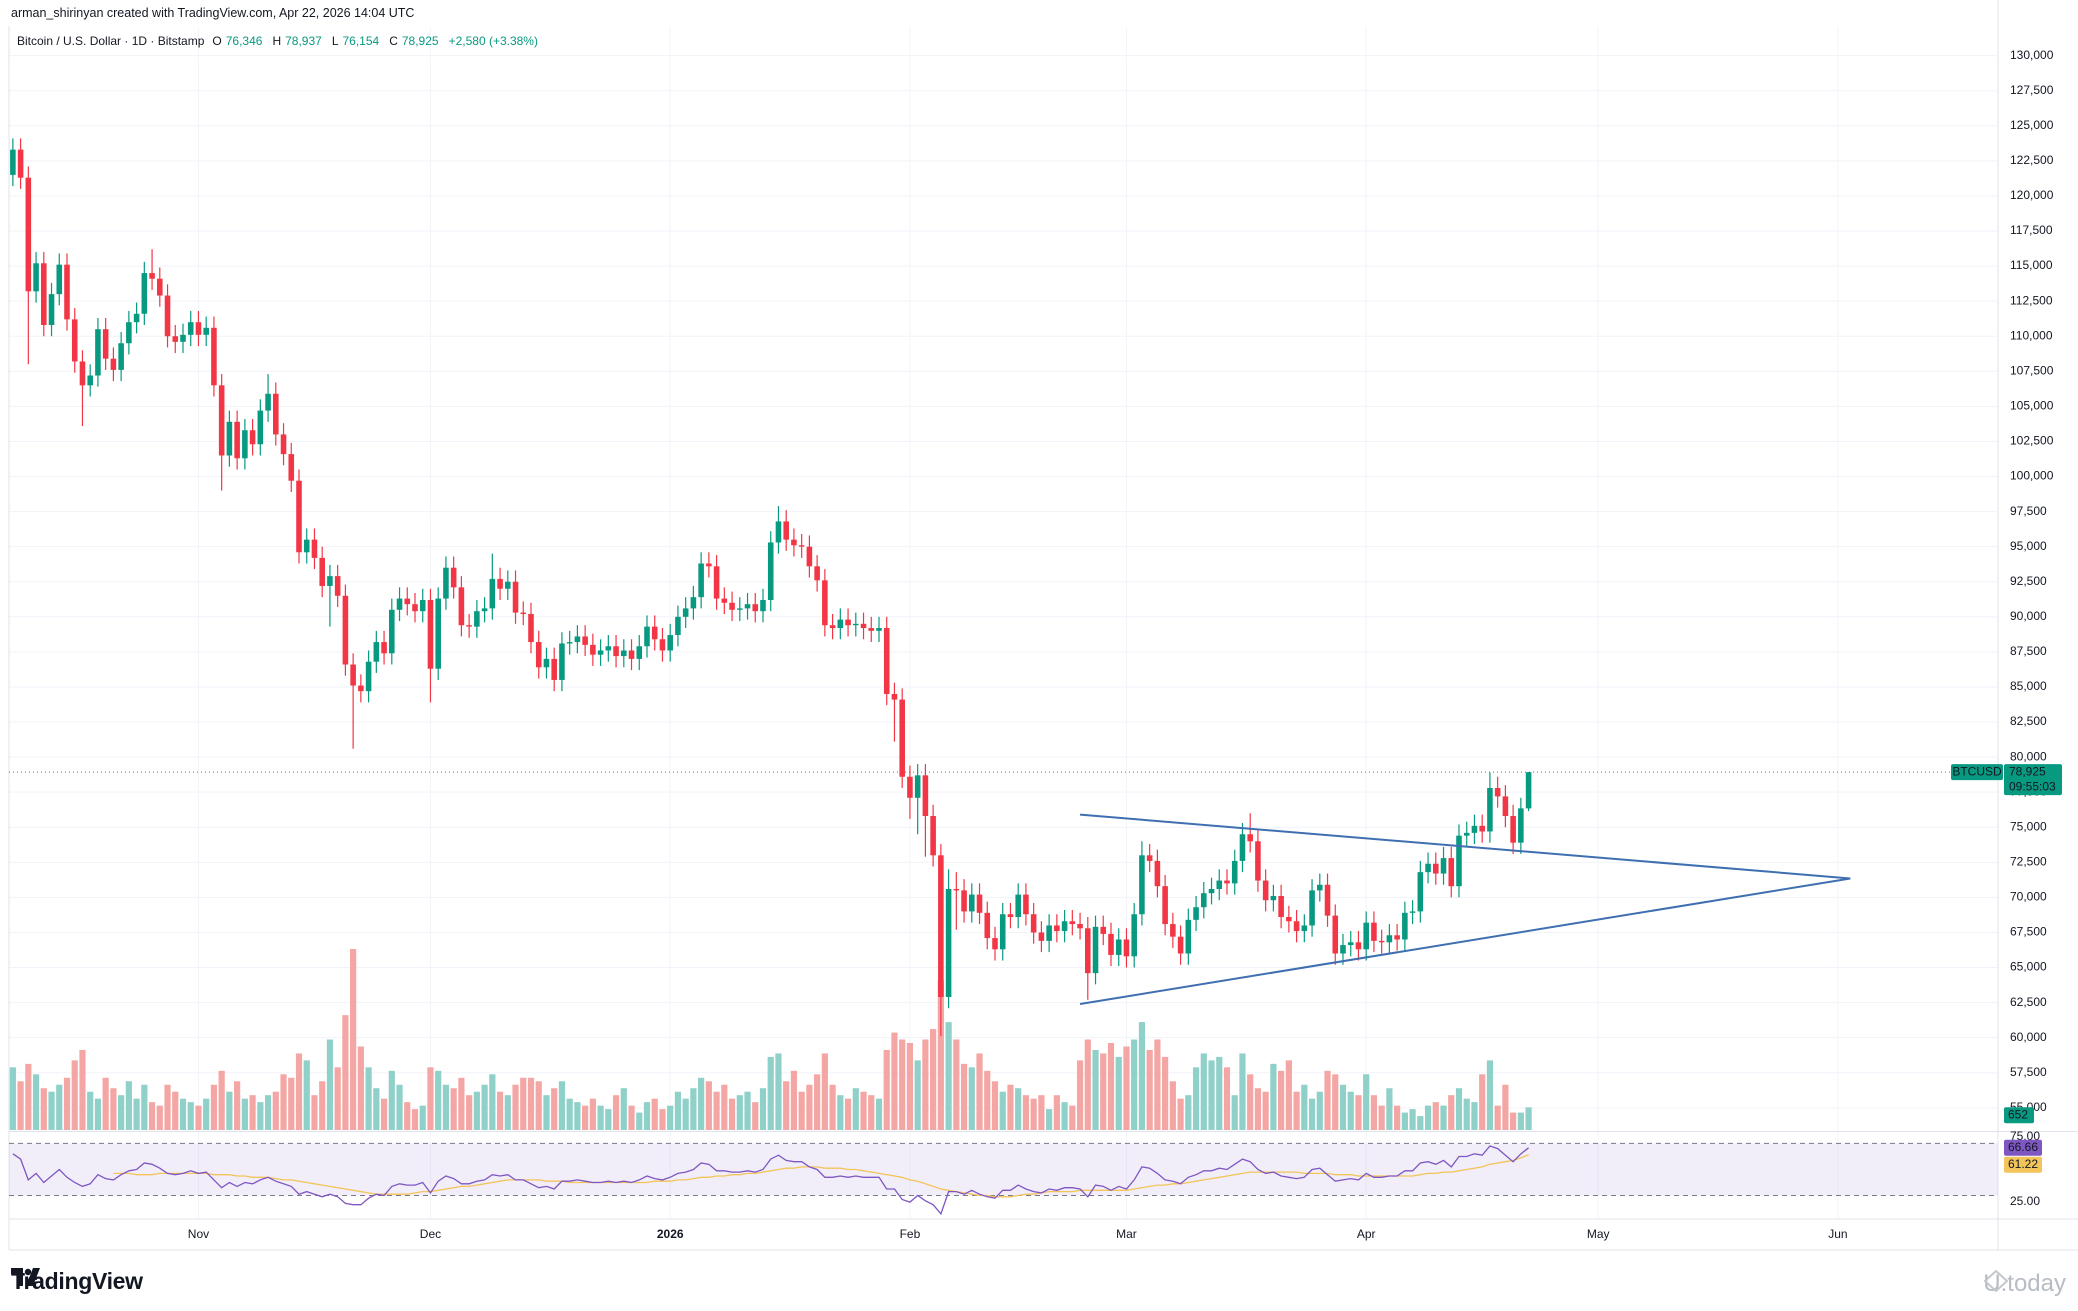 Image resolution: width=2078 pixels, height=1311 pixels. Describe the element at coordinates (2032, 90) in the screenshot. I see `y-tick-label: 127,500` at that location.